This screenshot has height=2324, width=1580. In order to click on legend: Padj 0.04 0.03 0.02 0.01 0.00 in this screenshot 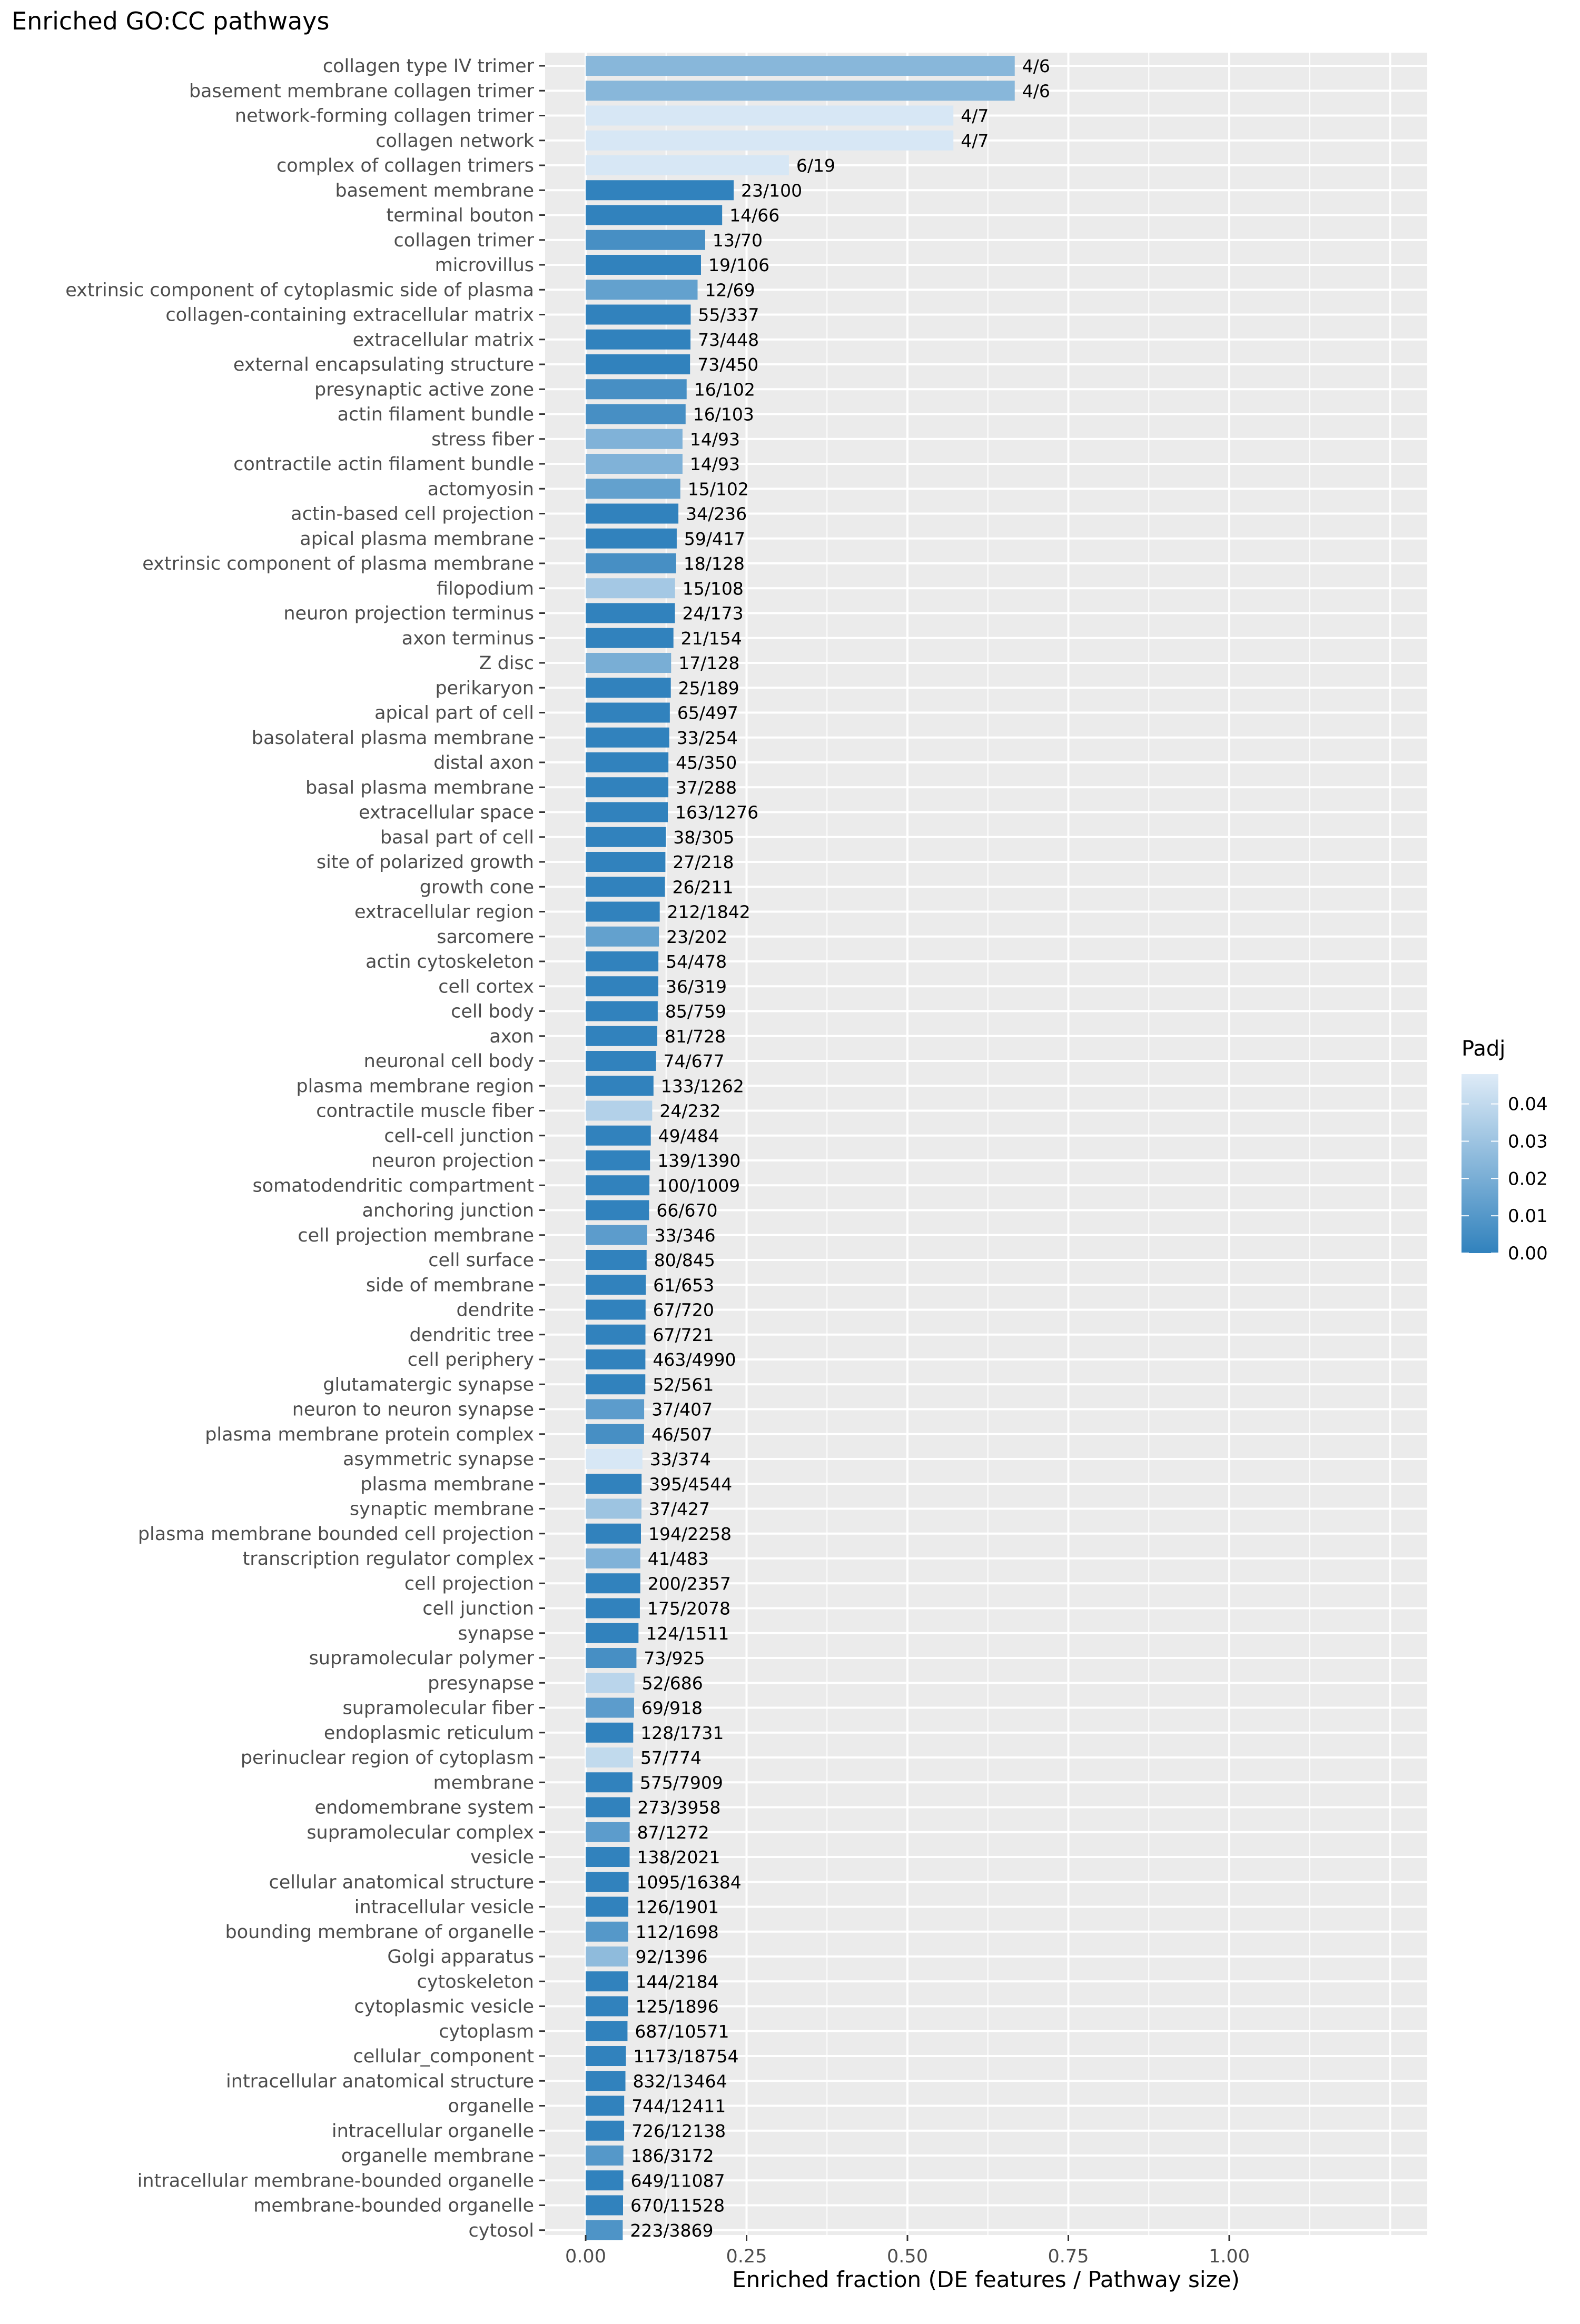, I will do `click(1504, 1150)`.